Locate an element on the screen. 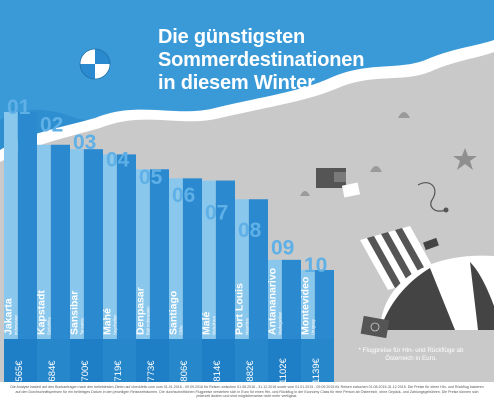 The width and height of the screenshot is (494, 406). price-label: 719€ is located at coordinates (118, 371).